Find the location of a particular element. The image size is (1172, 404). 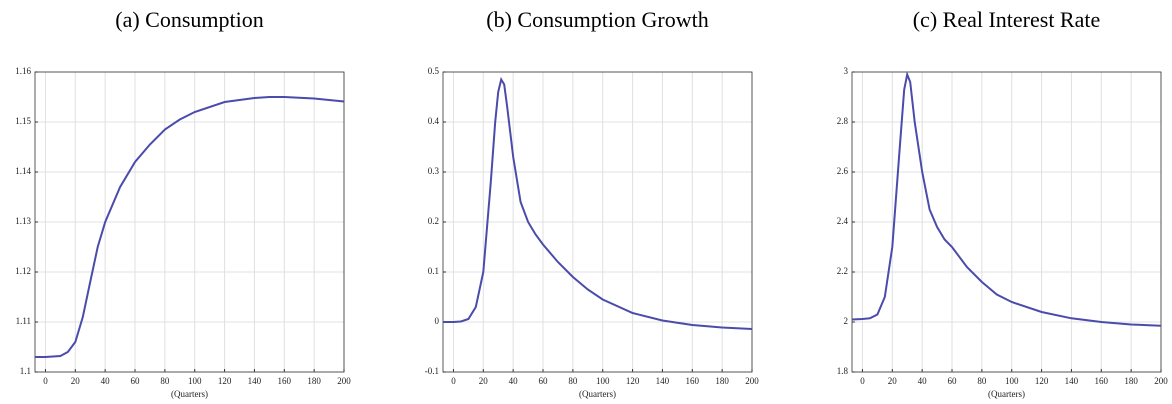

y-tick-label: 2.2 is located at coordinates (842, 271).